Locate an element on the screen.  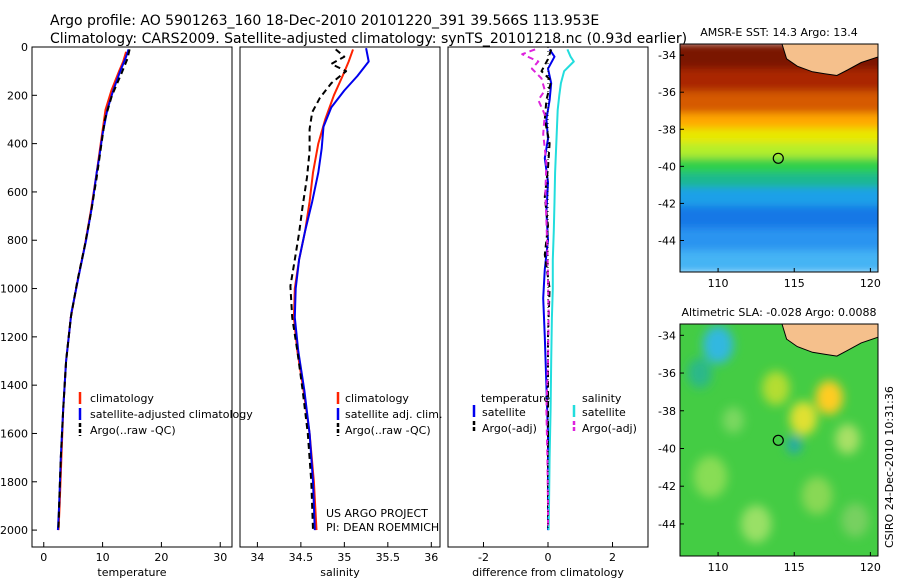
legend-label-sal-satellite: satellite is located at coordinates (604, 412).